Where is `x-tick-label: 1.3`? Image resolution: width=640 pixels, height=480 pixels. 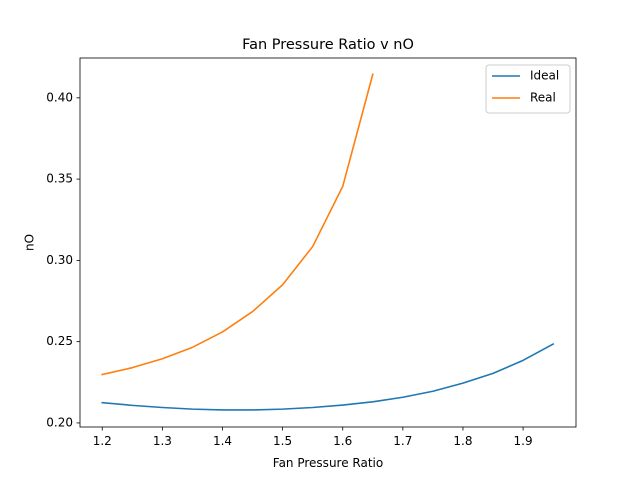
x-tick-label: 1.3 is located at coordinates (162, 441).